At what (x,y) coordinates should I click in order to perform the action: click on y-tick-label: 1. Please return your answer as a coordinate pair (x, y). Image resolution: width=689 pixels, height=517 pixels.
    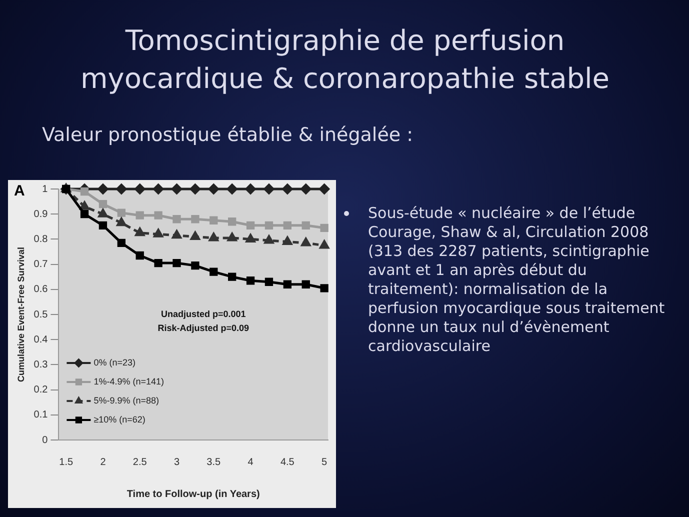
    Looking at the image, I should click on (45, 189).